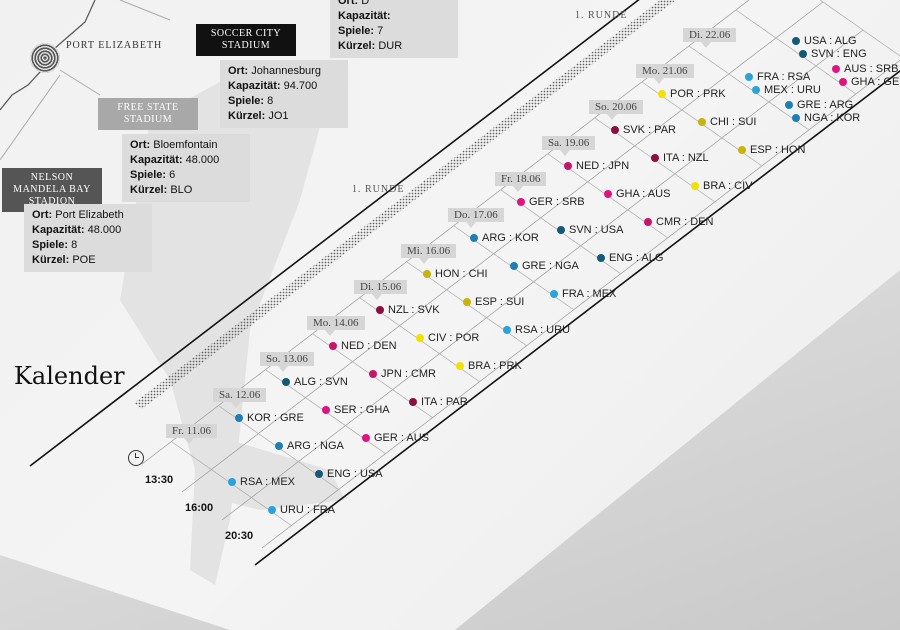 The width and height of the screenshot is (900, 630). Describe the element at coordinates (489, 366) in the screenshot. I see `match-entry: BRA : PRK` at that location.